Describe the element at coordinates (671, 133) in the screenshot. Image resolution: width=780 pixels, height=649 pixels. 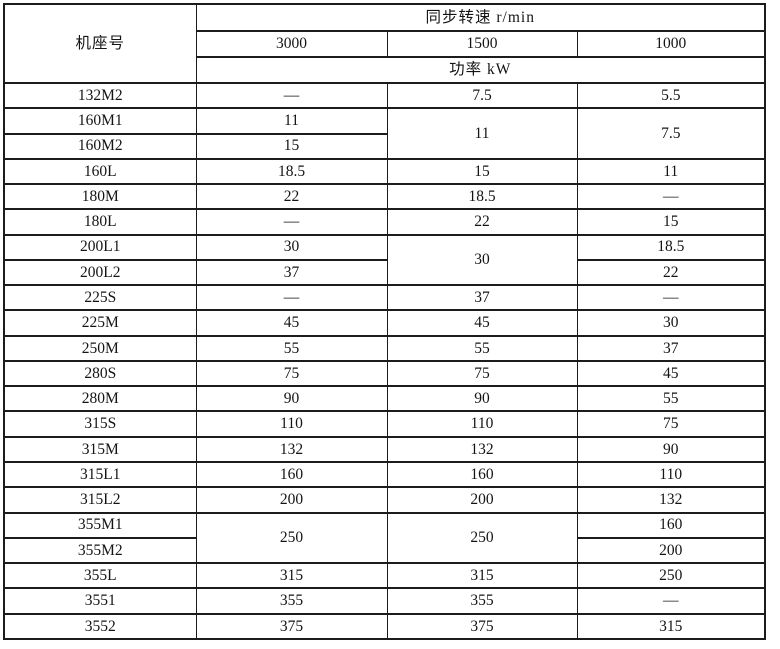
I see `power-value-cell: 7.5` at that location.